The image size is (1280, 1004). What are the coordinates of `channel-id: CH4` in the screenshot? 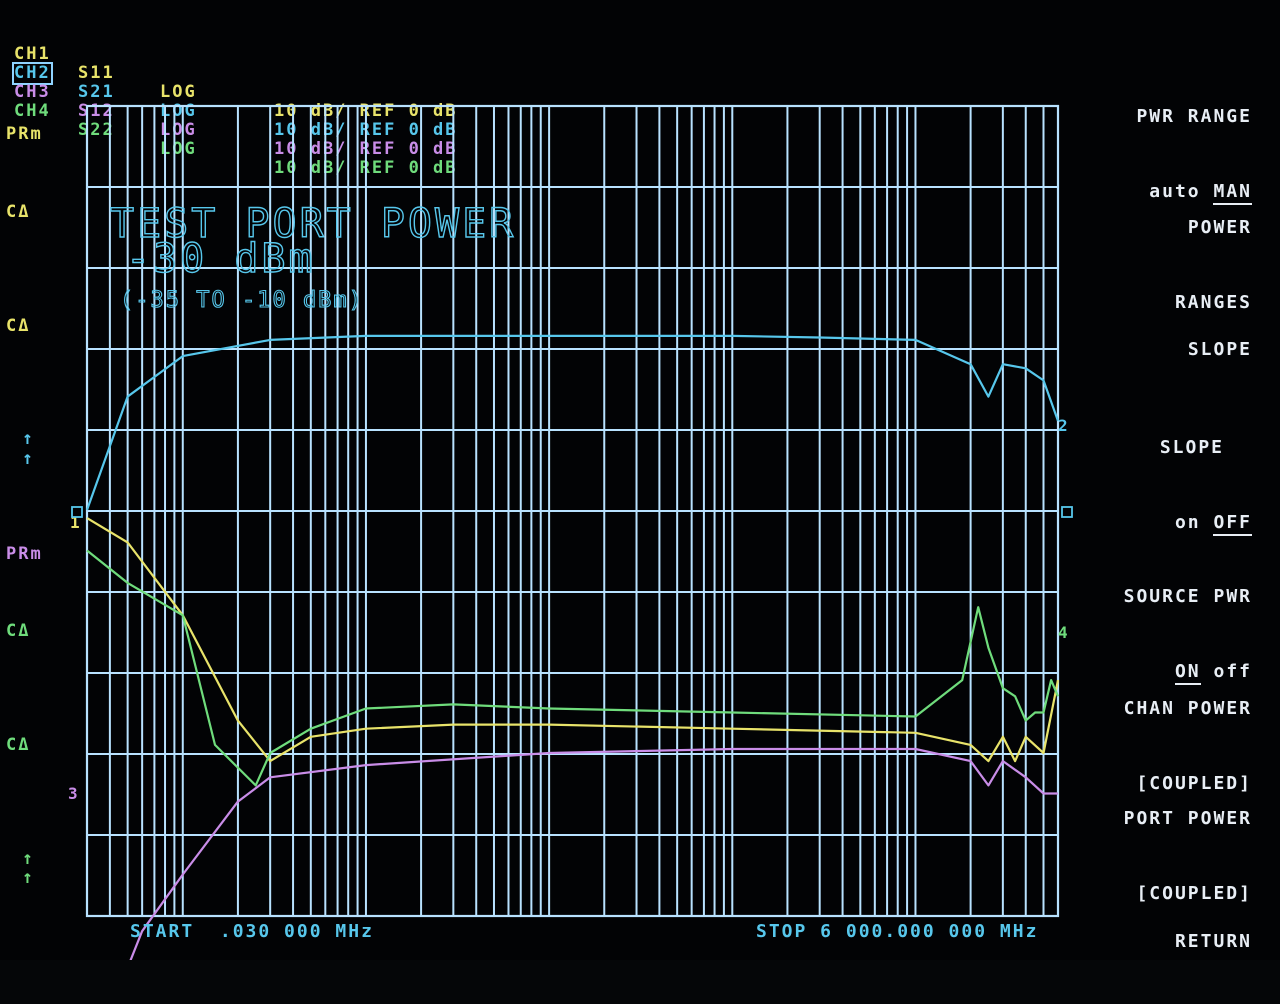 It's located at (32, 111).